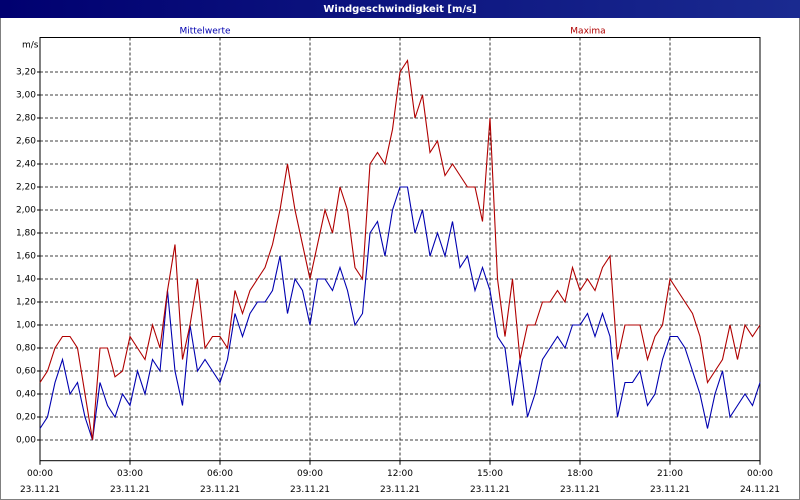 The image size is (800, 500). I want to click on y-tick-label: 2,20, so click(26, 188).